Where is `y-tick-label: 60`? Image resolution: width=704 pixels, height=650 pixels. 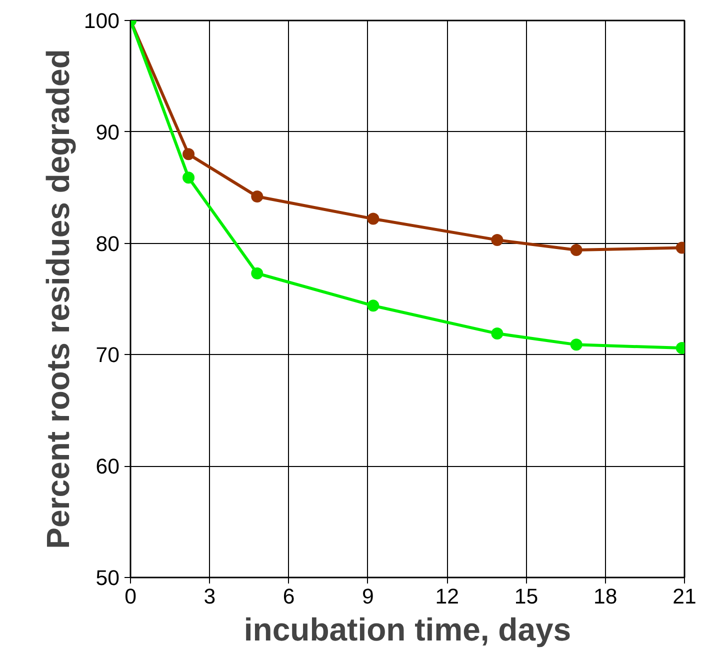 y-tick-label: 60 is located at coordinates (108, 466).